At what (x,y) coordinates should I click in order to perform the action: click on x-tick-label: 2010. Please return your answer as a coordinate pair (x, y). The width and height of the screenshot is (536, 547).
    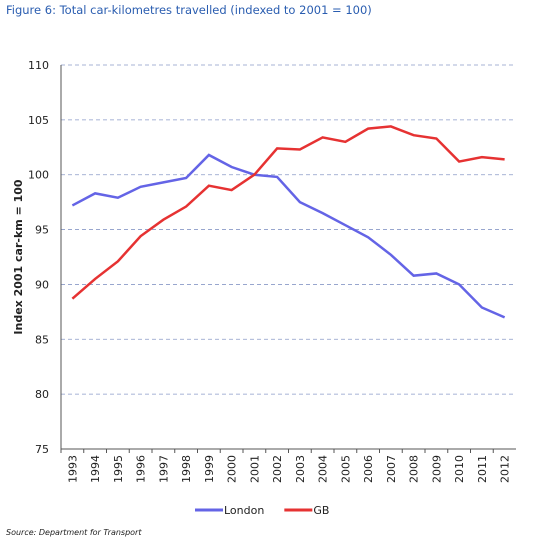
    Looking at the image, I should click on (459, 469).